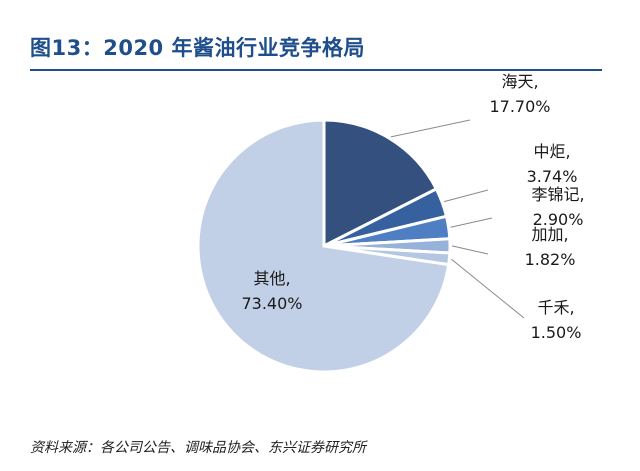 Image resolution: width=640 pixels, height=471 pixels. What do you see at coordinates (555, 307) in the screenshot?
I see `slice-name-label: 千禾,` at bounding box center [555, 307].